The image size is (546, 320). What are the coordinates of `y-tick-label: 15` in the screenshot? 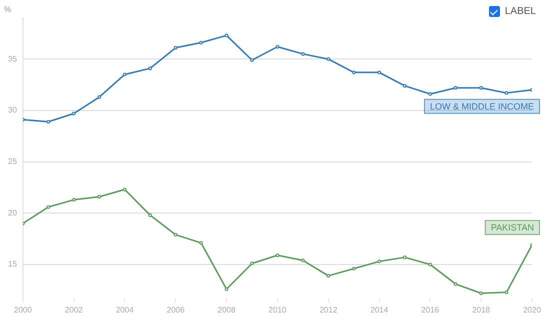 It's located at (13, 264).